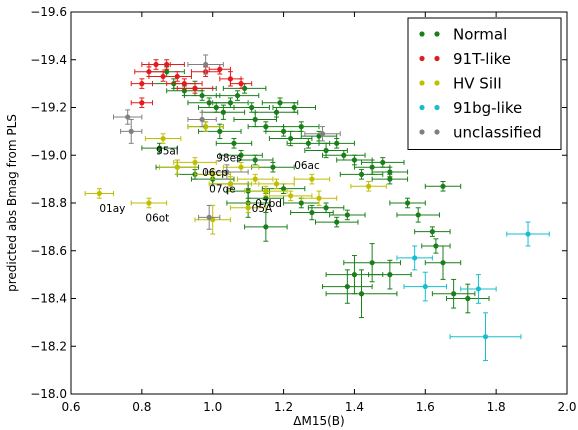 Image resolution: width=578 pixels, height=430 pixels. I want to click on legend-entry: unclassified, so click(480, 133).